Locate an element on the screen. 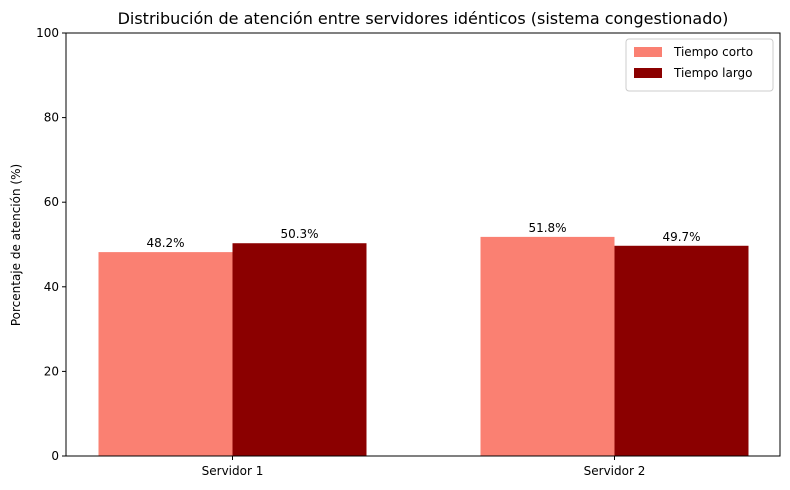 The width and height of the screenshot is (790, 490). legend: Tiempo corto Tiempo largo is located at coordinates (699, 65).